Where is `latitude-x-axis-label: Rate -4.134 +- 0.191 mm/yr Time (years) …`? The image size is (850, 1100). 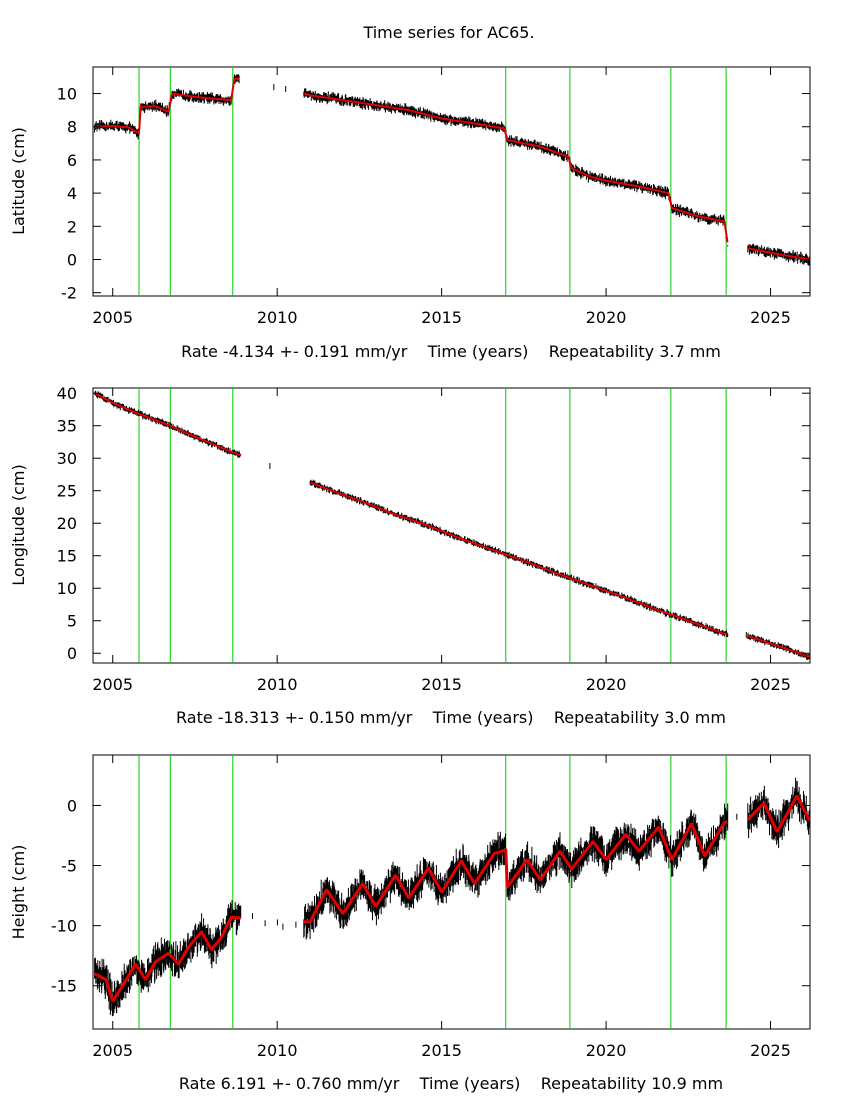
latitude-x-axis-label: Rate -4.134 +- 0.191 mm/yr Time (years) … is located at coordinates (451, 351).